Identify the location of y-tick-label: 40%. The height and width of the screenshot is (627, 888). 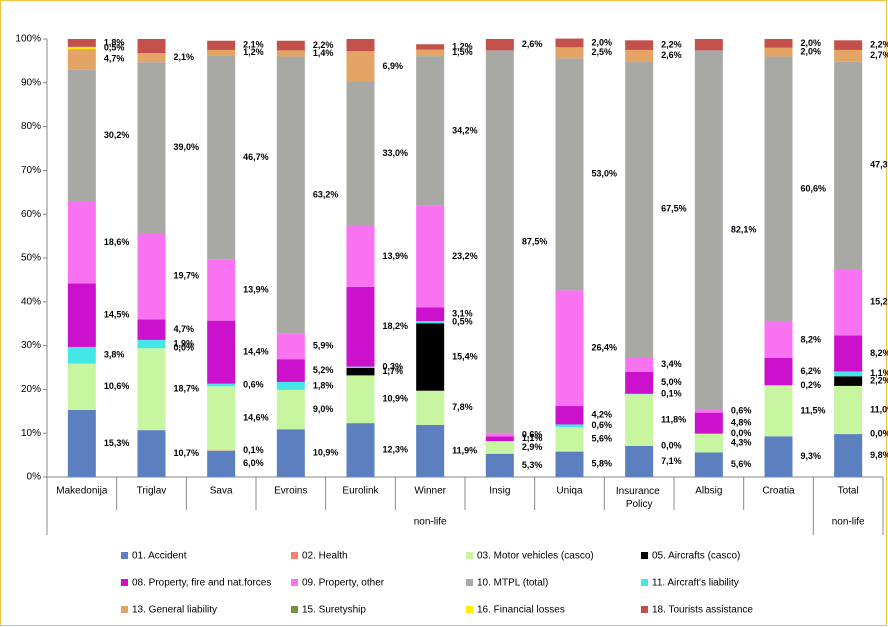
(31, 301).